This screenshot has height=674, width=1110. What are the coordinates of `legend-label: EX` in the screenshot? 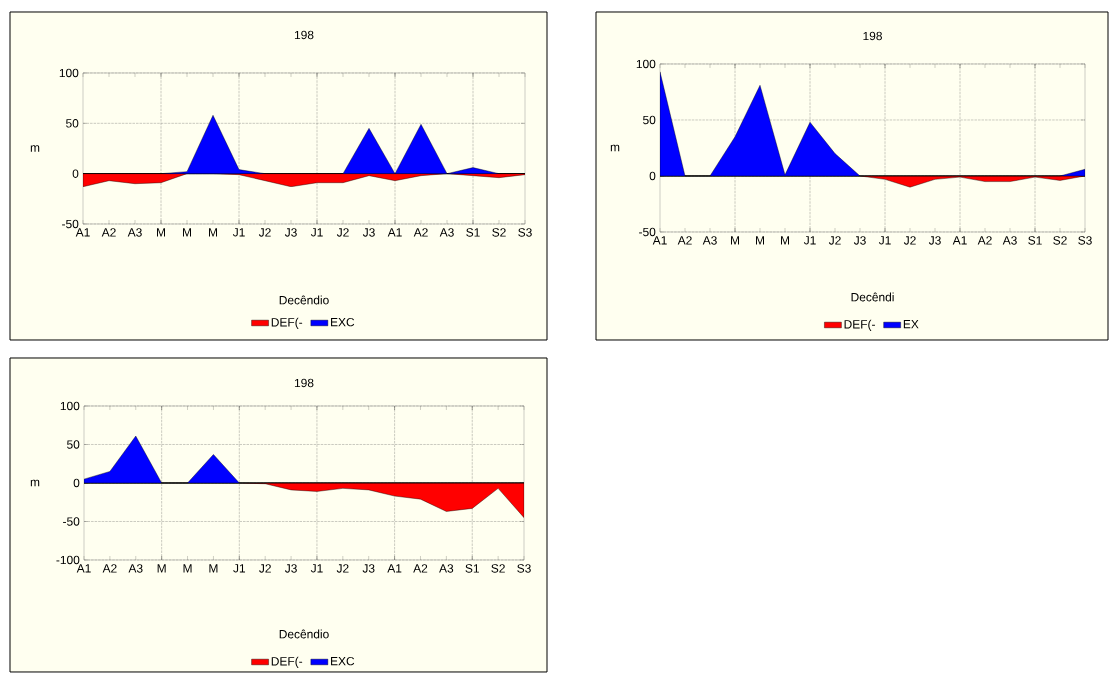 It's located at (911, 324).